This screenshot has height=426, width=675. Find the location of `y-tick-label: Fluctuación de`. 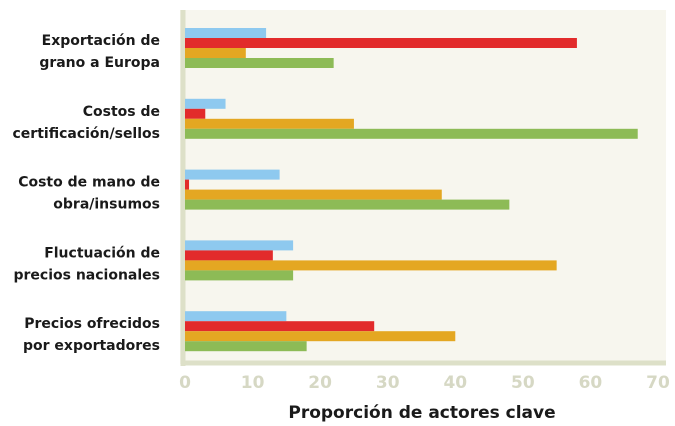

y-tick-label: Fluctuación de is located at coordinates (102, 253).